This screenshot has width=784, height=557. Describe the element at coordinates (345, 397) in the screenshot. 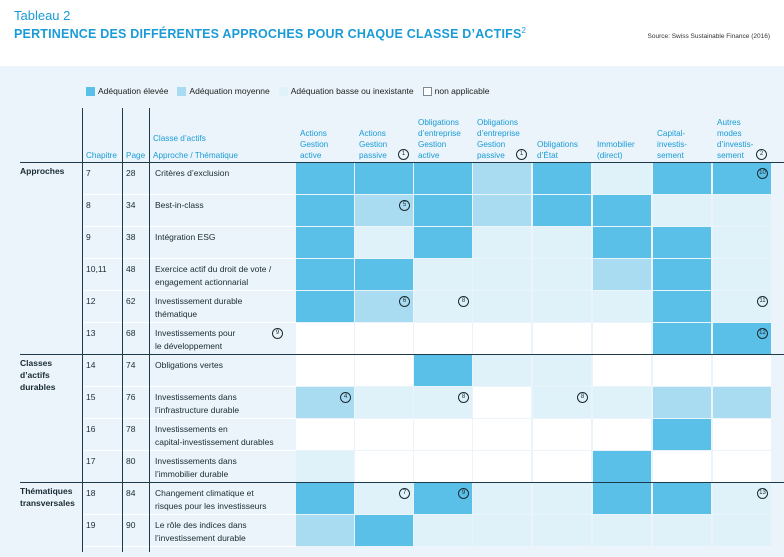

I see `footnote-marker: 4` at that location.